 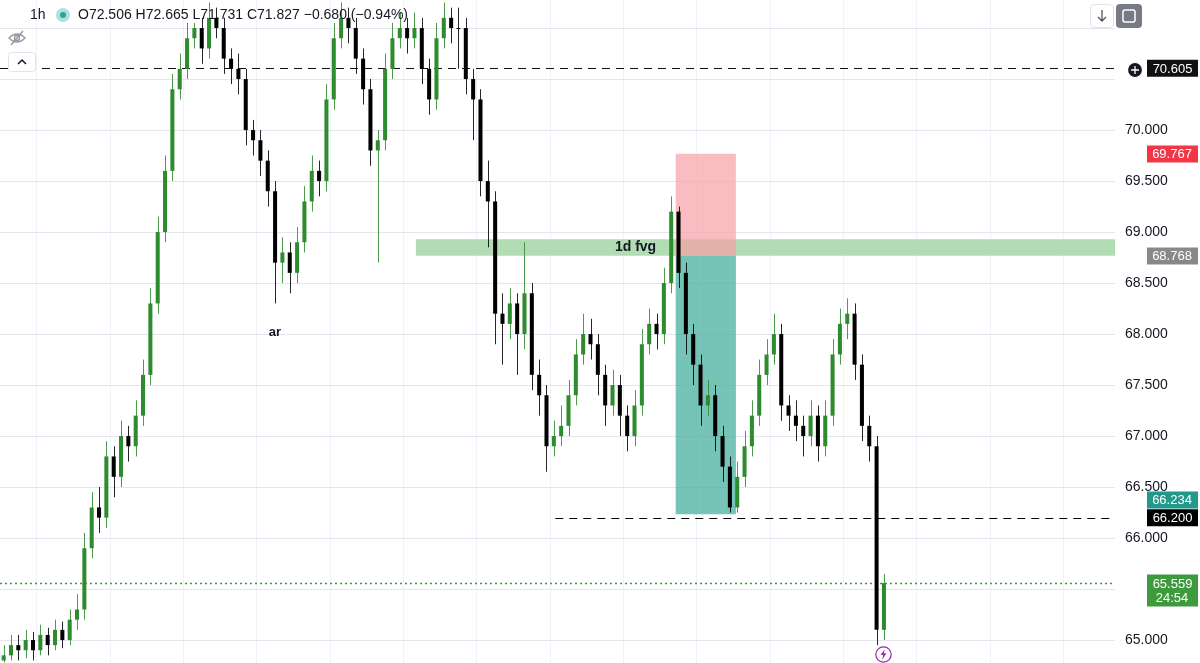 What do you see at coordinates (1147, 536) in the screenshot?
I see `y-tick-label: 66.000` at bounding box center [1147, 536].